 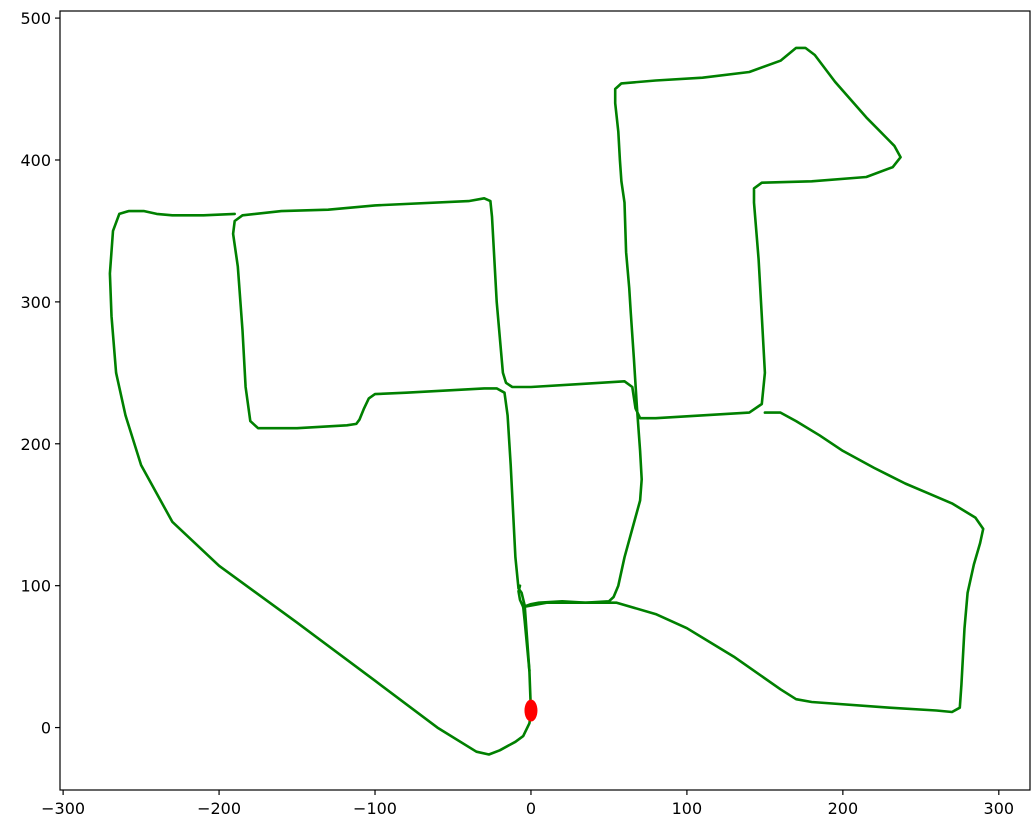 I want to click on x-tick-label: 100, so click(x=687, y=808).